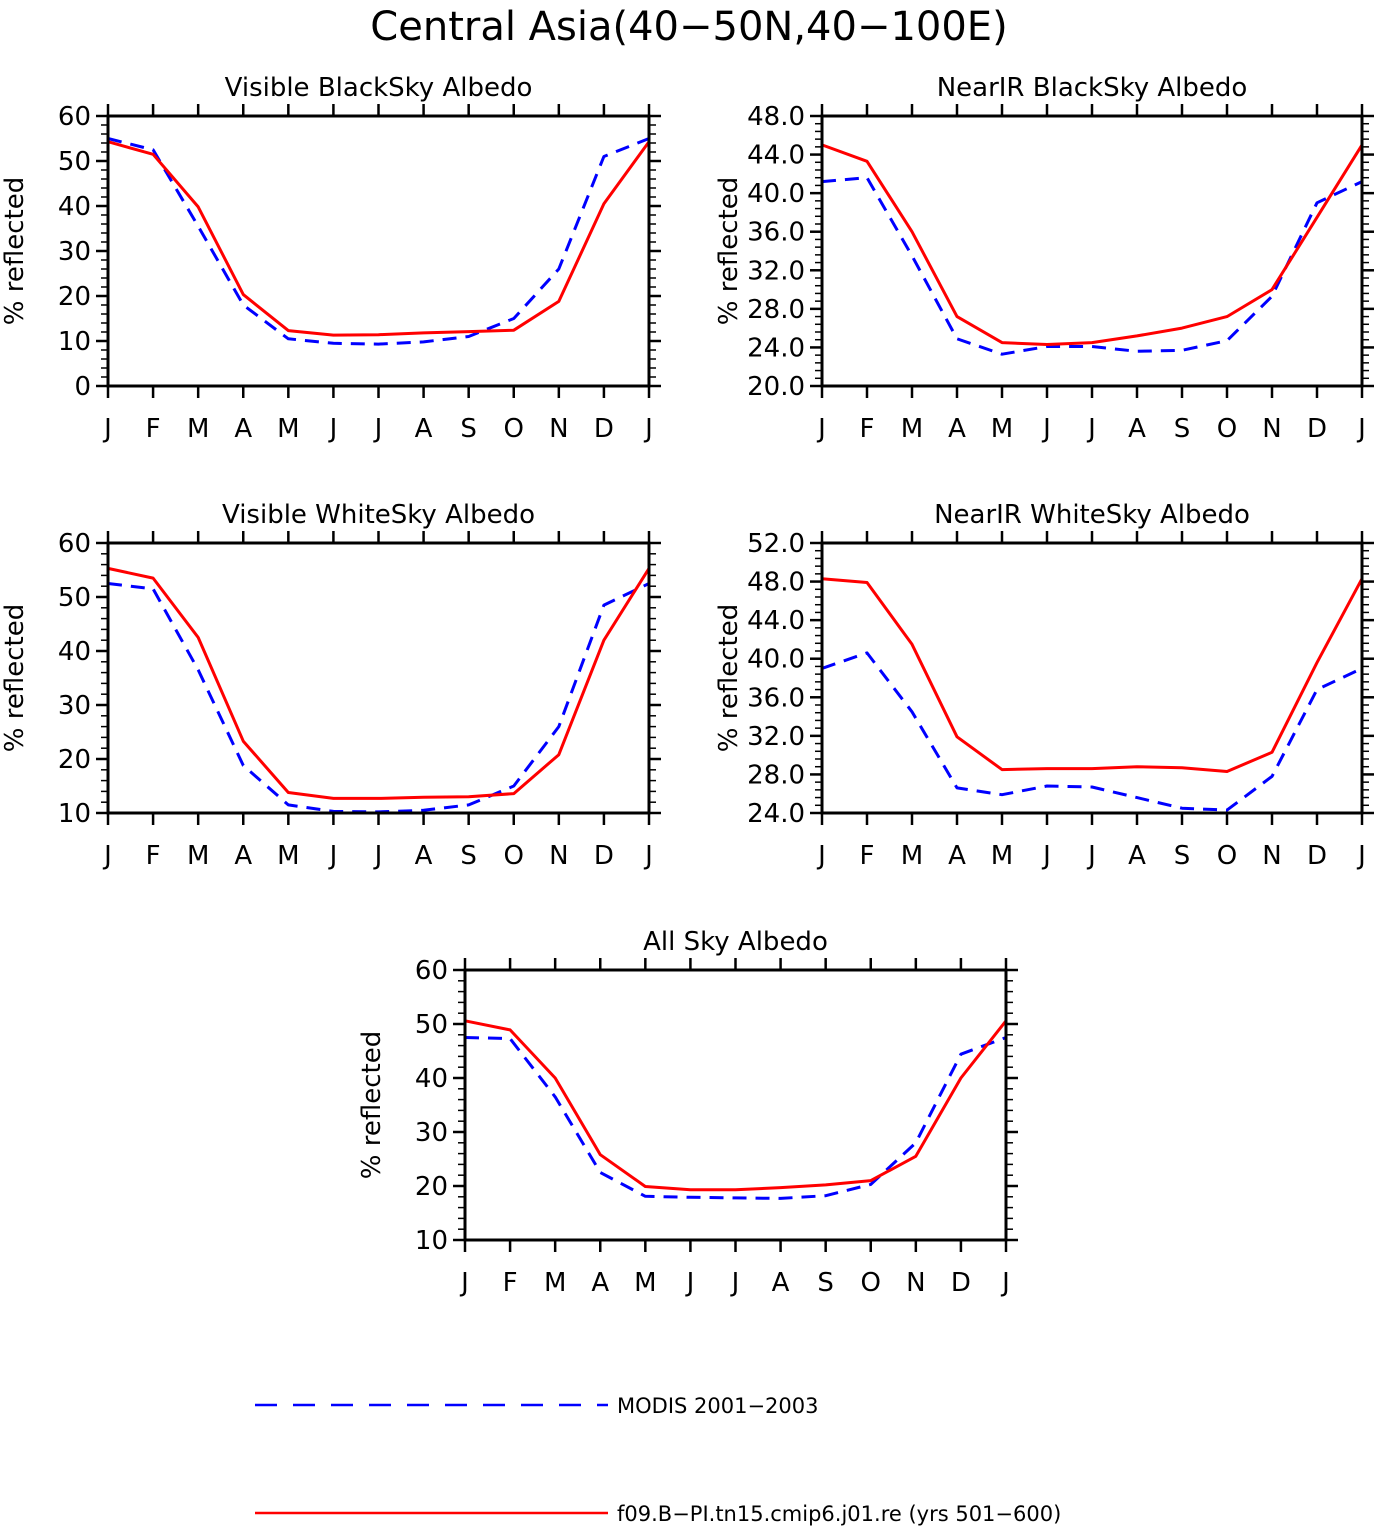 Image resolution: width=1378 pixels, height=1527 pixels. Describe the element at coordinates (378, 515) in the screenshot. I see `panel-title: Visible WhiteSky Albedo` at that location.